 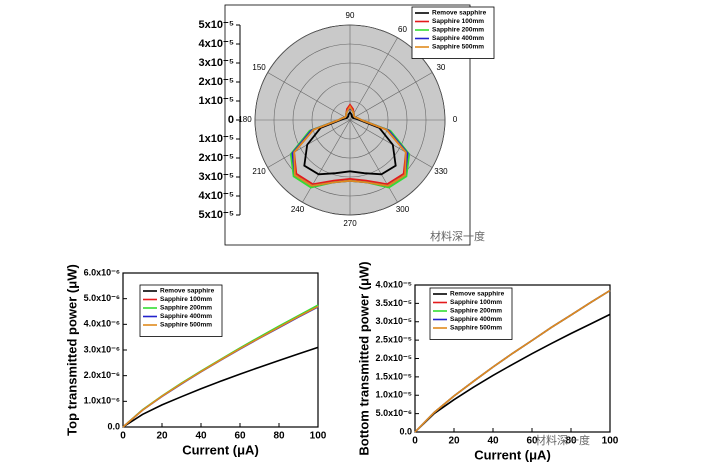 What do you see at coordinates (441, 171) in the screenshot?
I see `theta-tick-label: 330` at bounding box center [441, 171].